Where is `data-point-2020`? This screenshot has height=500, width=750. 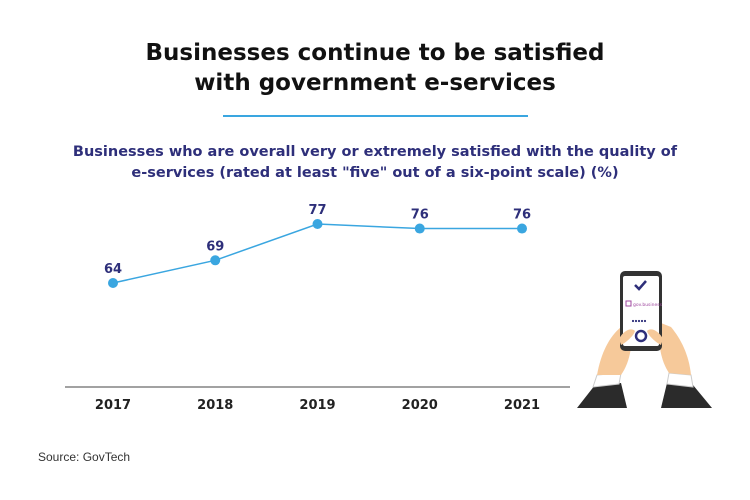
data-point-2020 is located at coordinates (419, 228).